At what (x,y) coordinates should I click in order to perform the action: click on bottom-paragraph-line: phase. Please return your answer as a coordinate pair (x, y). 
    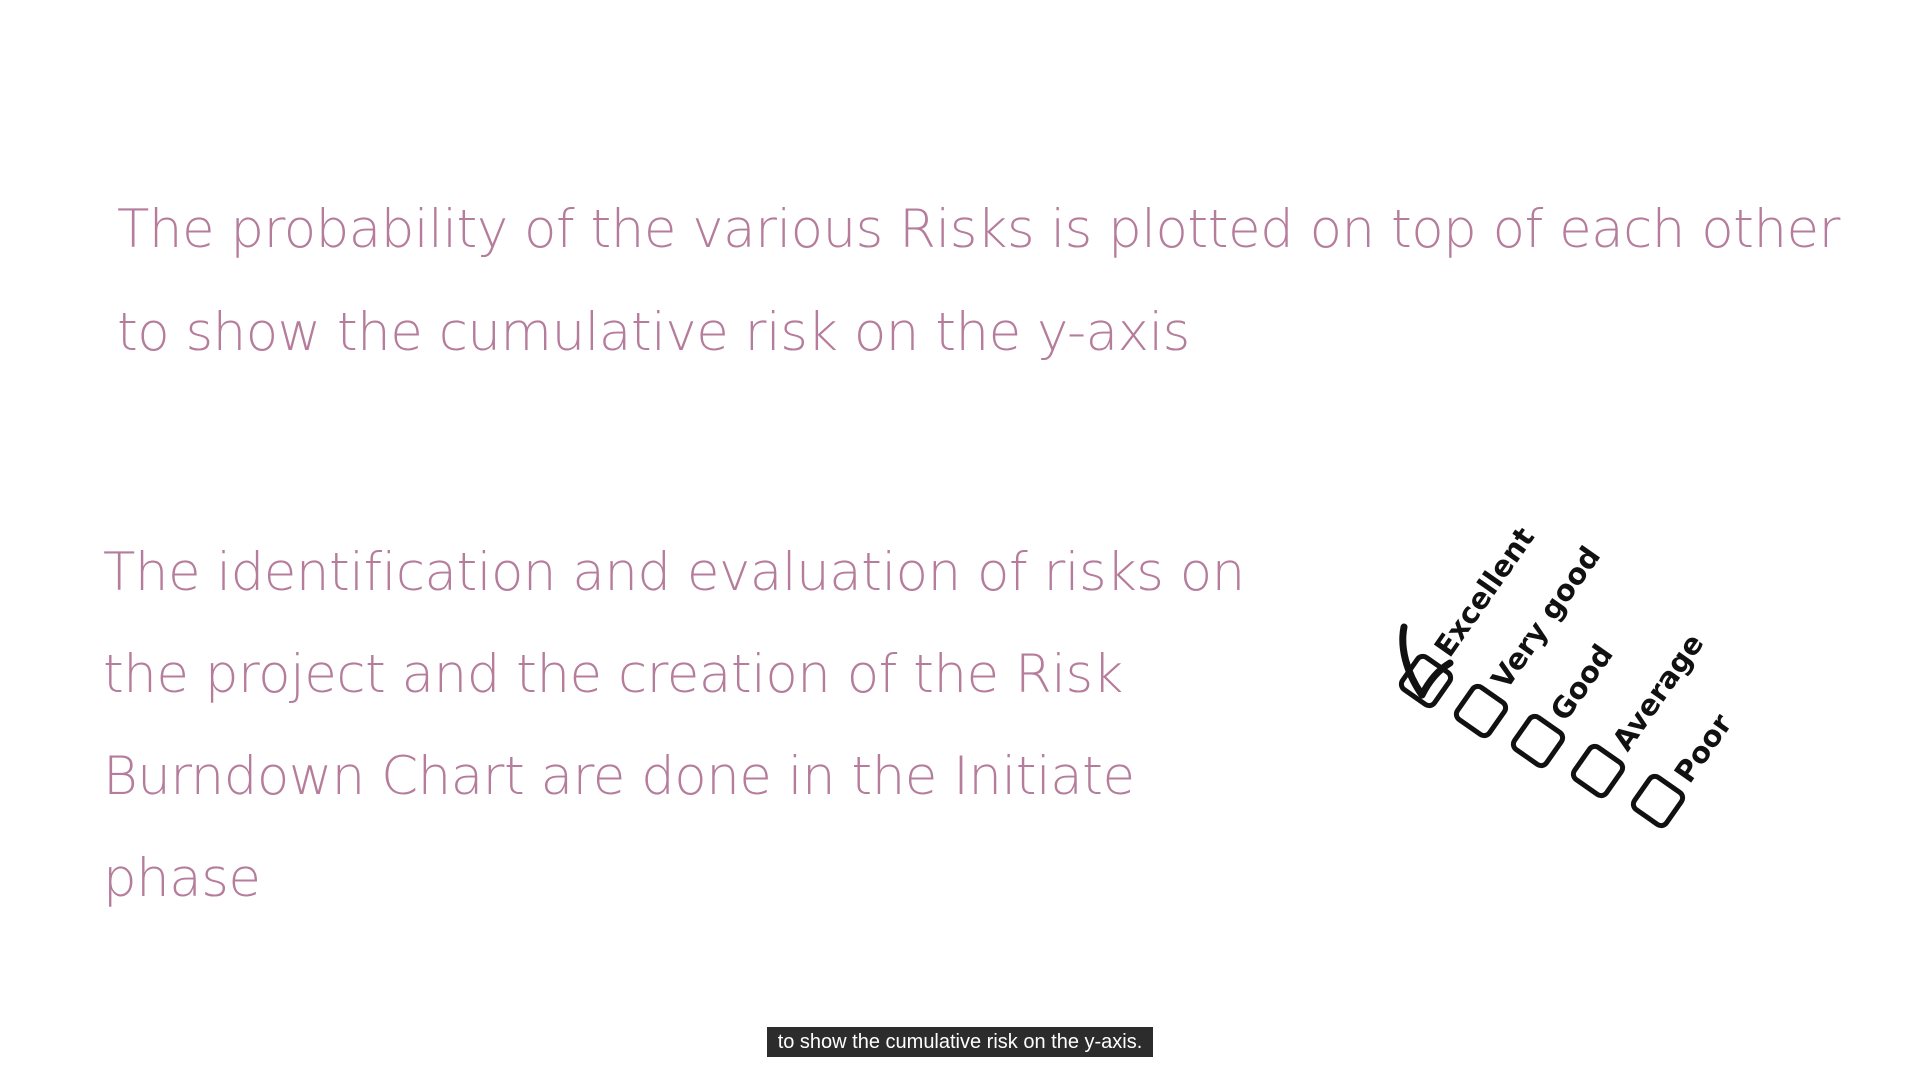
    Looking at the image, I should click on (182, 878).